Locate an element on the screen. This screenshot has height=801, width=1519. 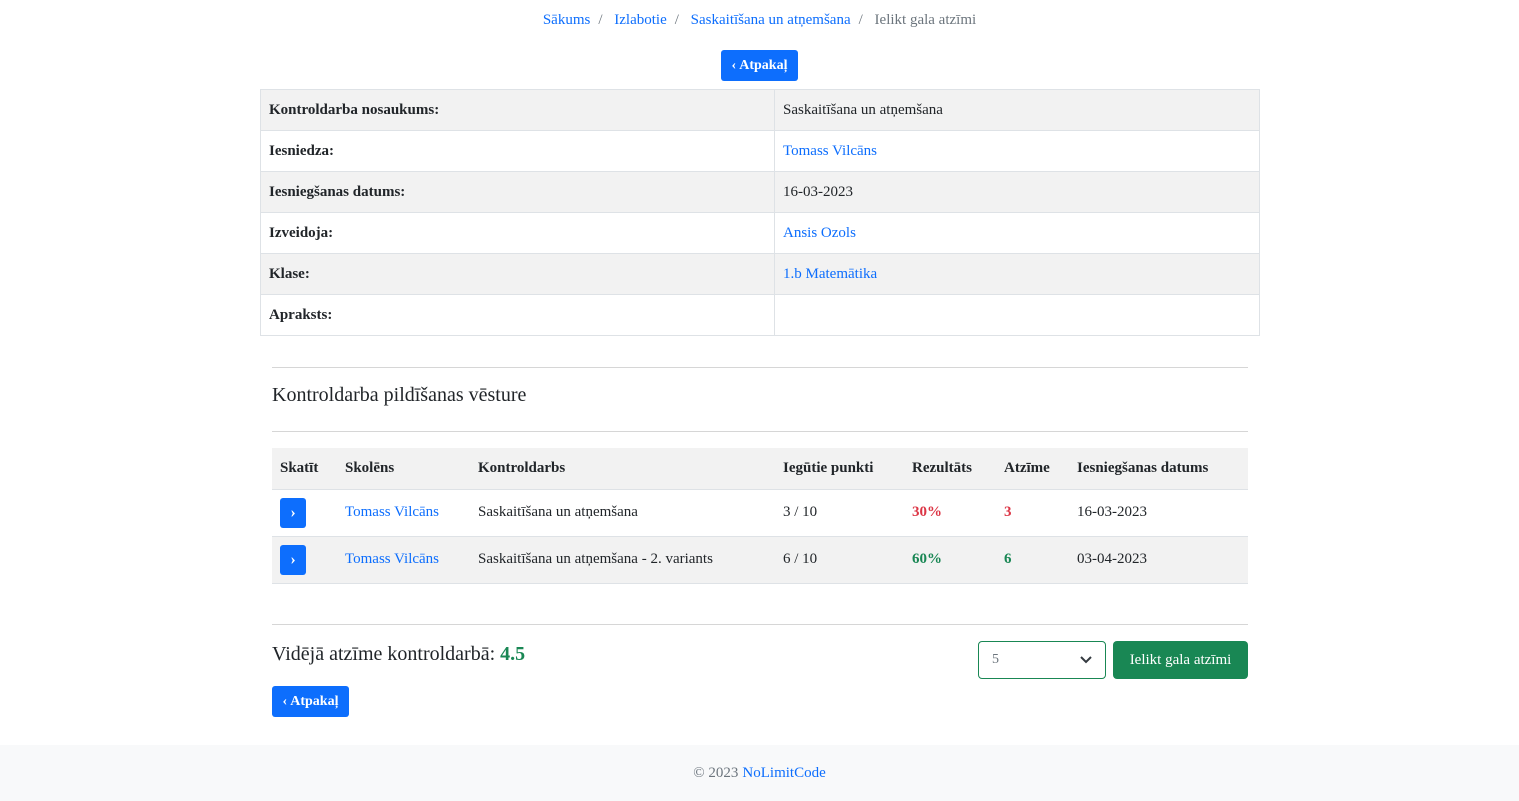
back-button-top: ‹ Atpakaļ is located at coordinates (759, 65).